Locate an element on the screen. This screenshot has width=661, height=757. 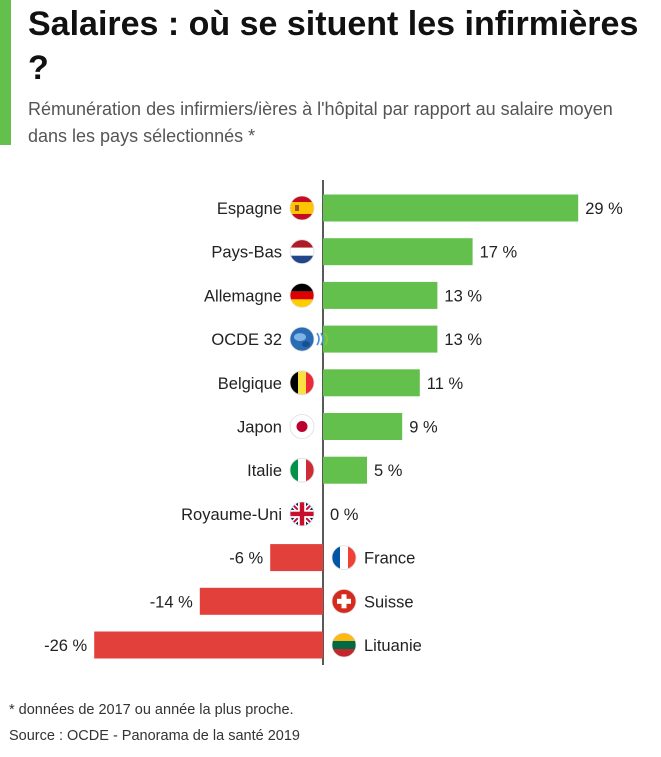
lithuania-flag-icon is located at coordinates (344, 645).